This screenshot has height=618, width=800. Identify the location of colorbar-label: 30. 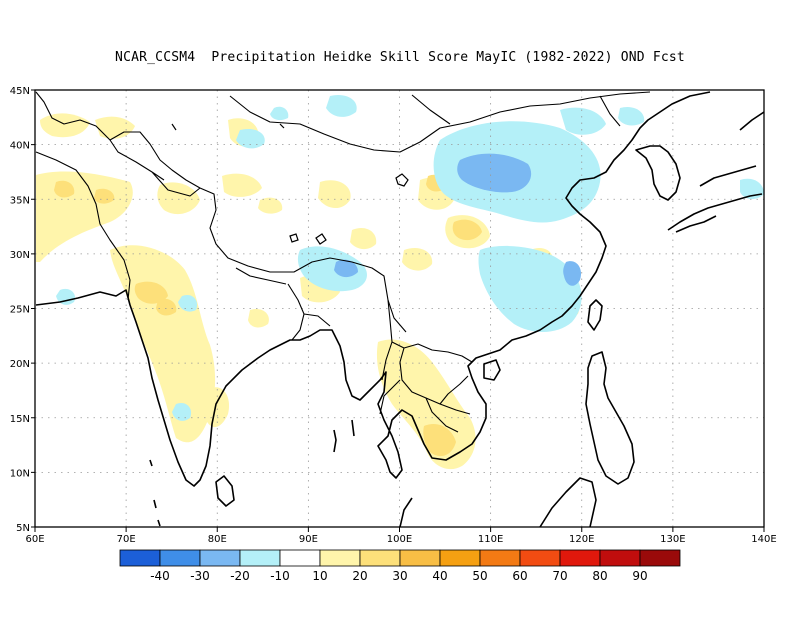
(399, 576).